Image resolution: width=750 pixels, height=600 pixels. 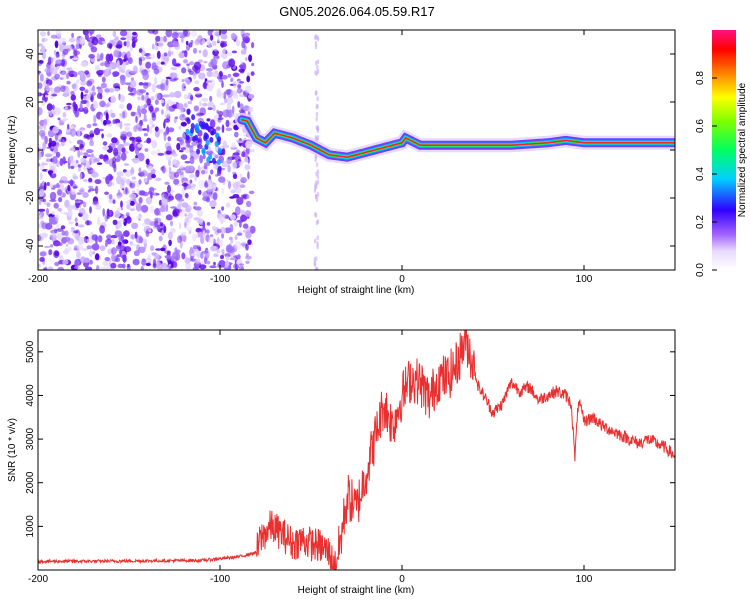 What do you see at coordinates (38, 279) in the screenshot?
I see `x-tick-label: -200` at bounding box center [38, 279].